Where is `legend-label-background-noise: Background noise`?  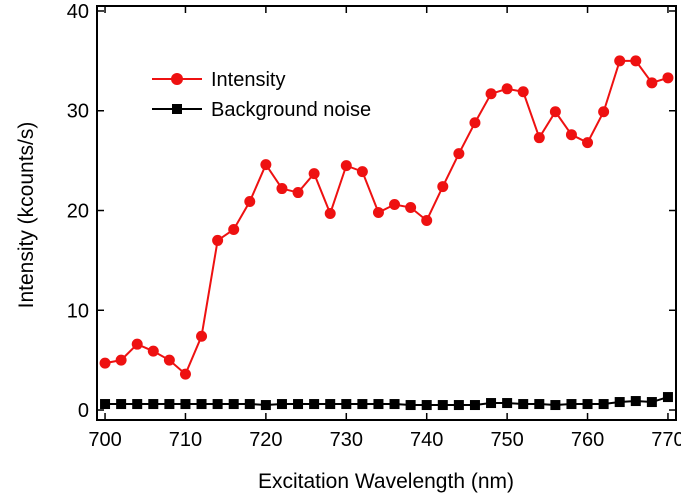
legend-label-background-noise: Background noise is located at coordinates (291, 110).